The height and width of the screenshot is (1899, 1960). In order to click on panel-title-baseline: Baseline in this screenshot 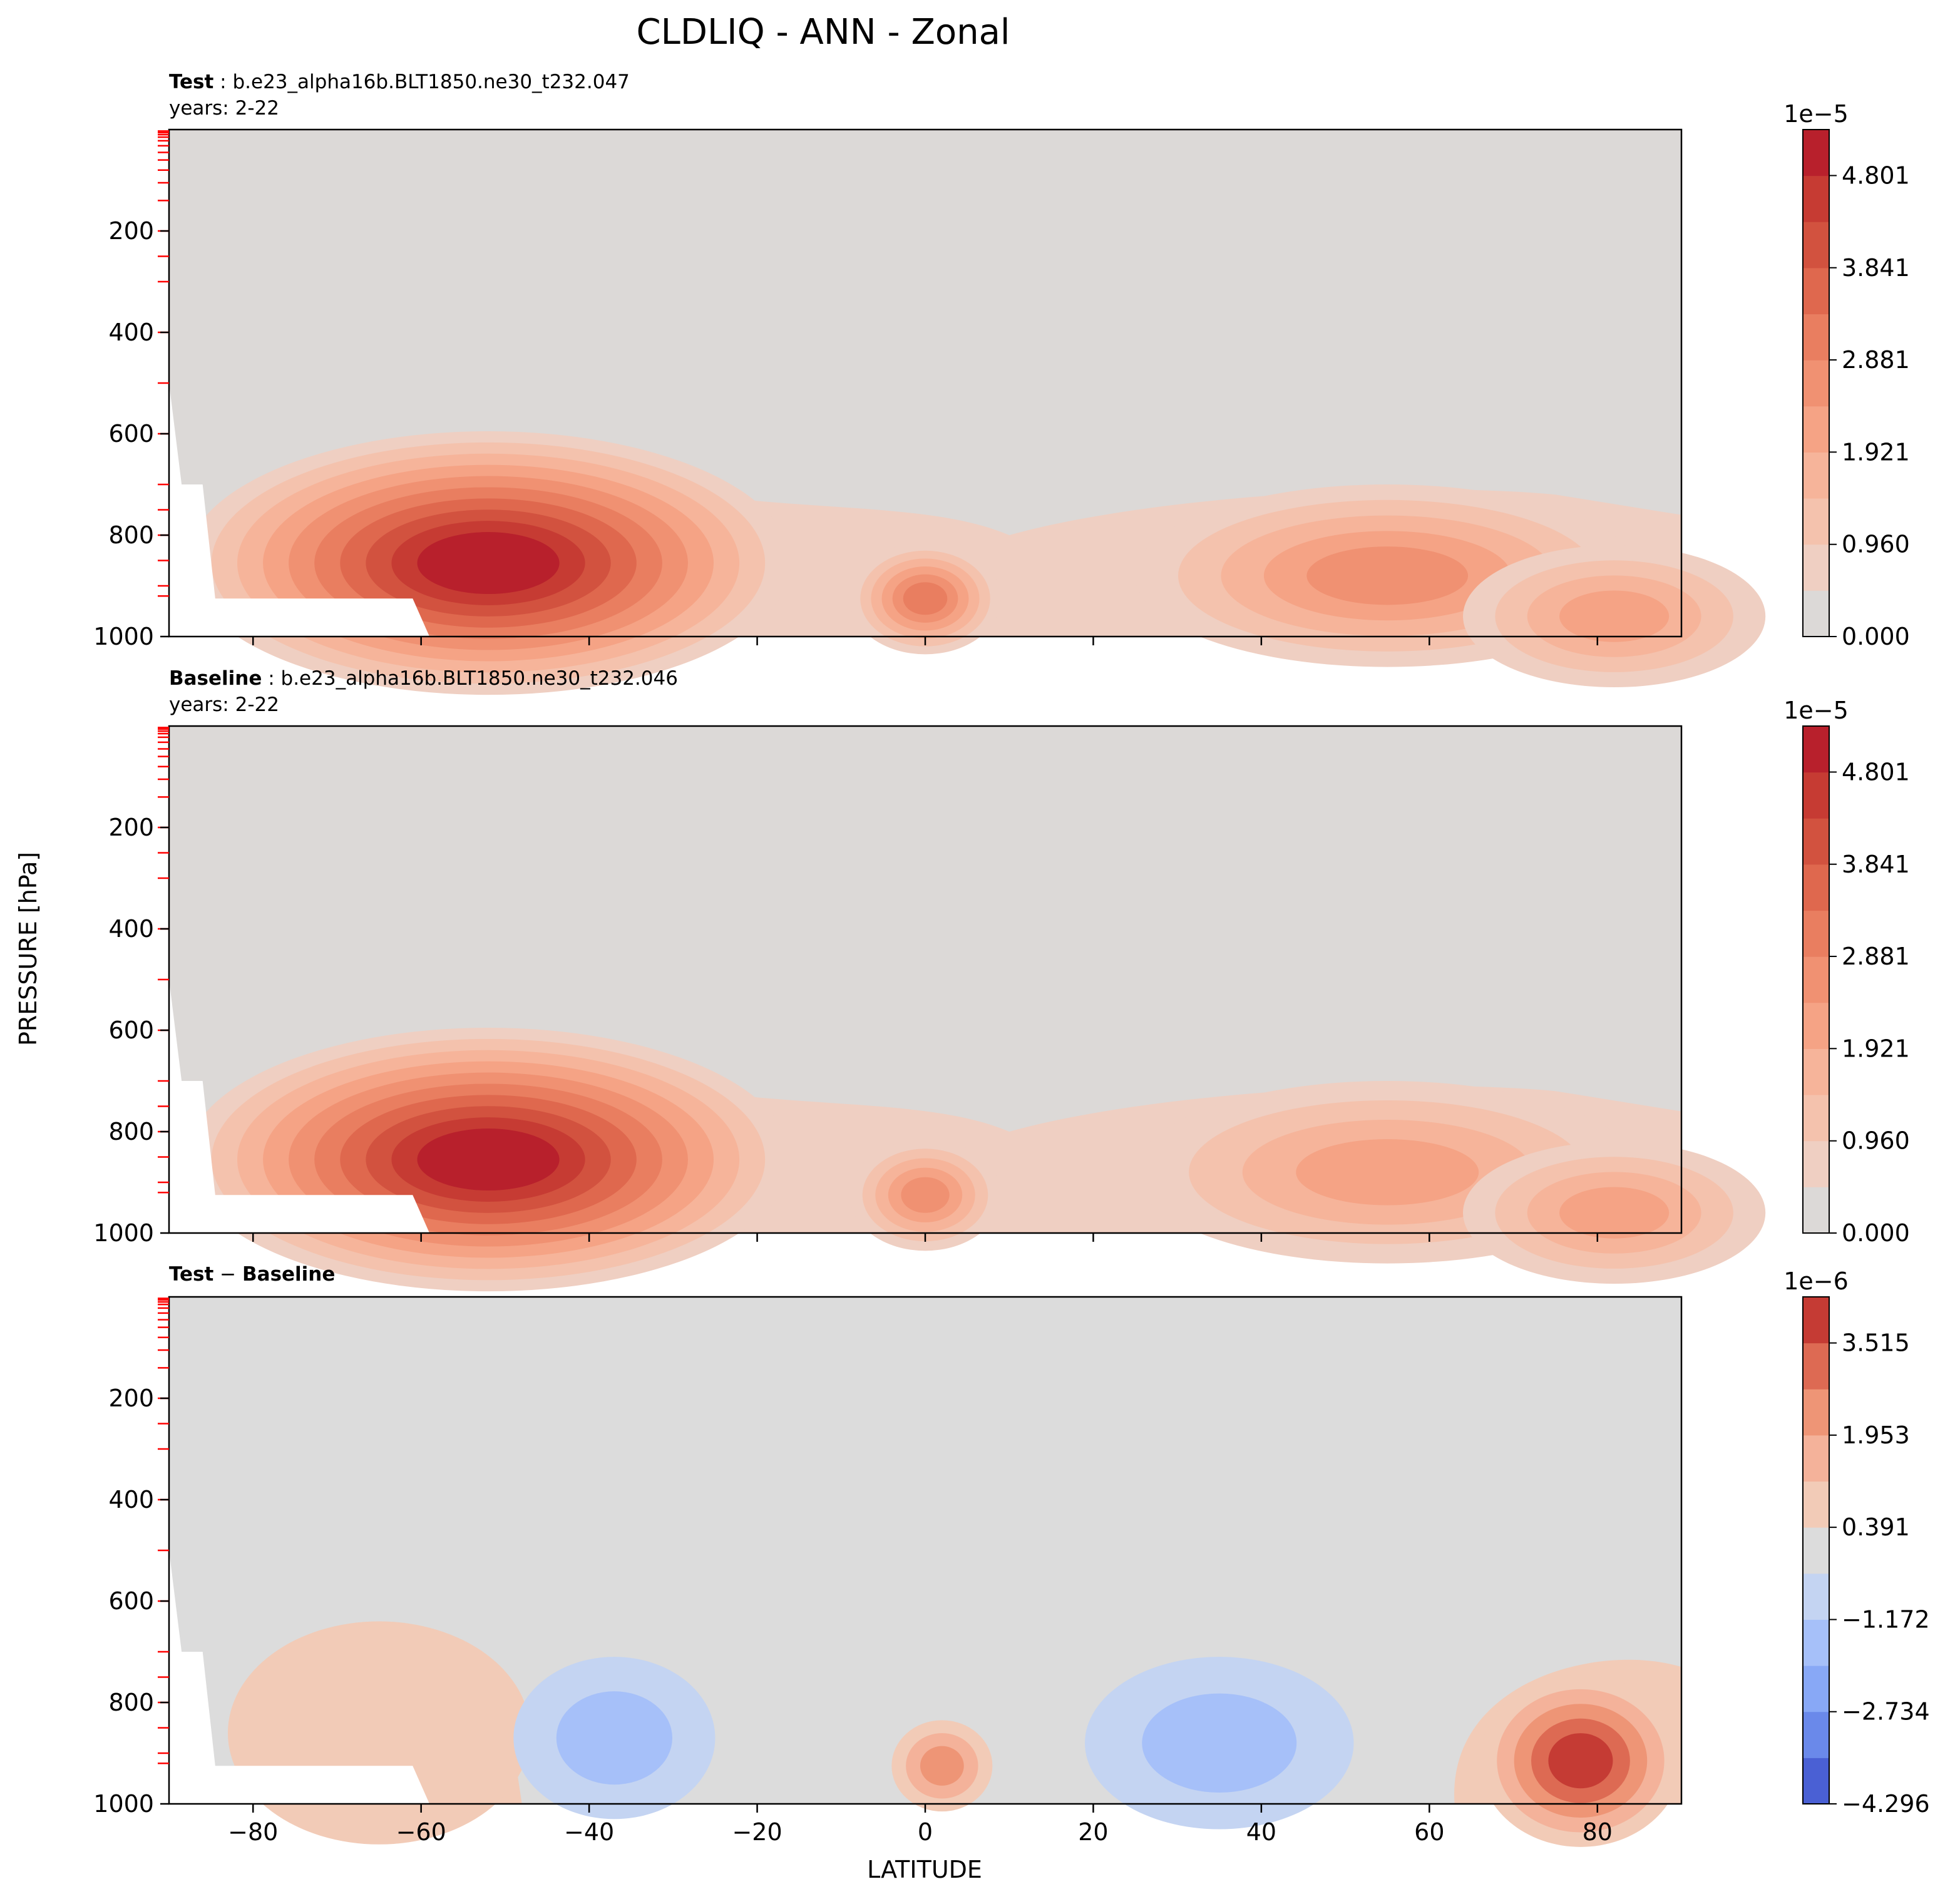, I will do `click(288, 1274)`.